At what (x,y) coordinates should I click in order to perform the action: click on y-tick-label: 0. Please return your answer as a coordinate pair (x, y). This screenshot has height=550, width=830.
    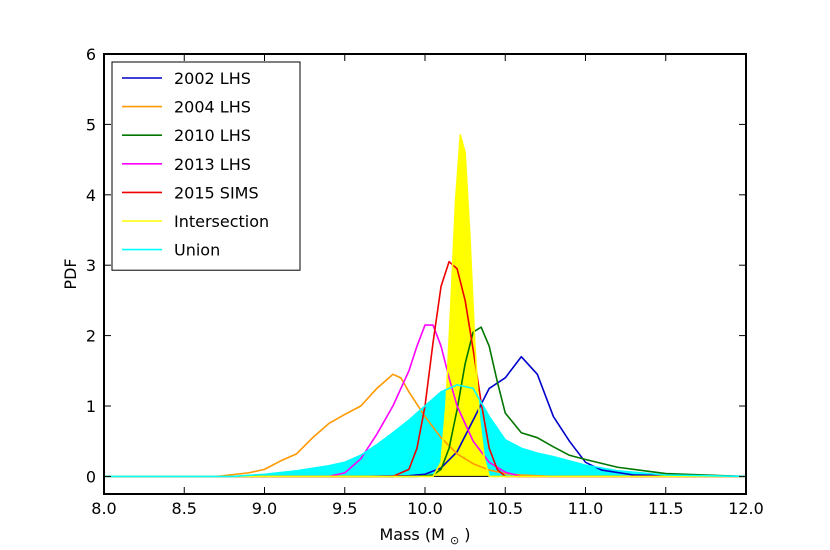
    Looking at the image, I should click on (91, 476).